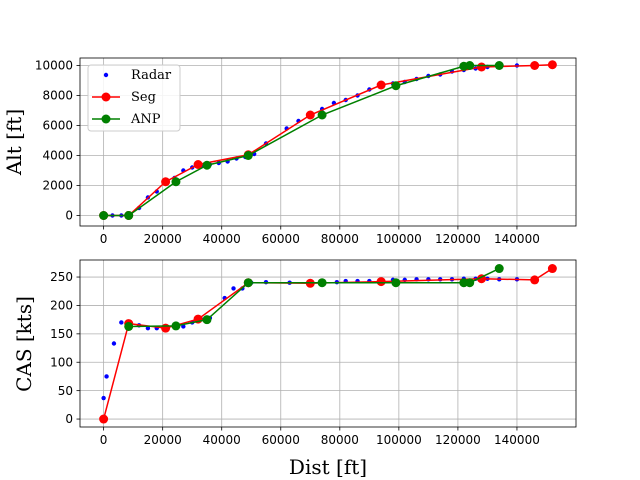 Image resolution: width=640 pixels, height=480 pixels. I want to click on altitude-y-axis-label: Alt [ft], so click(14, 142).